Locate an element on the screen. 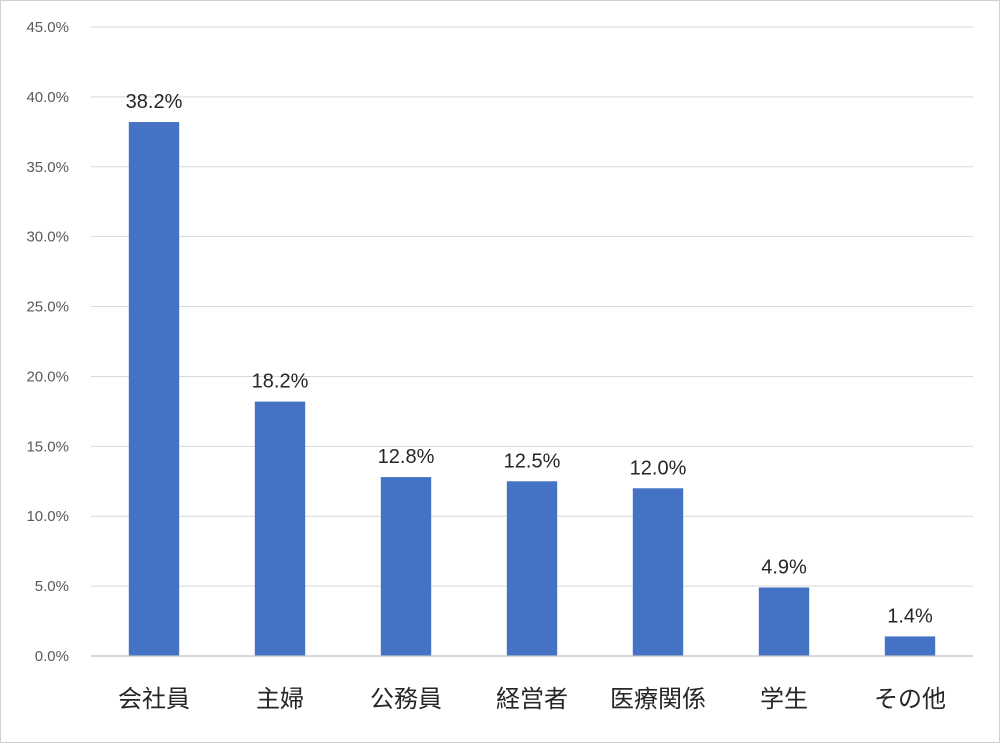 The width and height of the screenshot is (1000, 744). y-tick-label: 30.0% is located at coordinates (47, 237).